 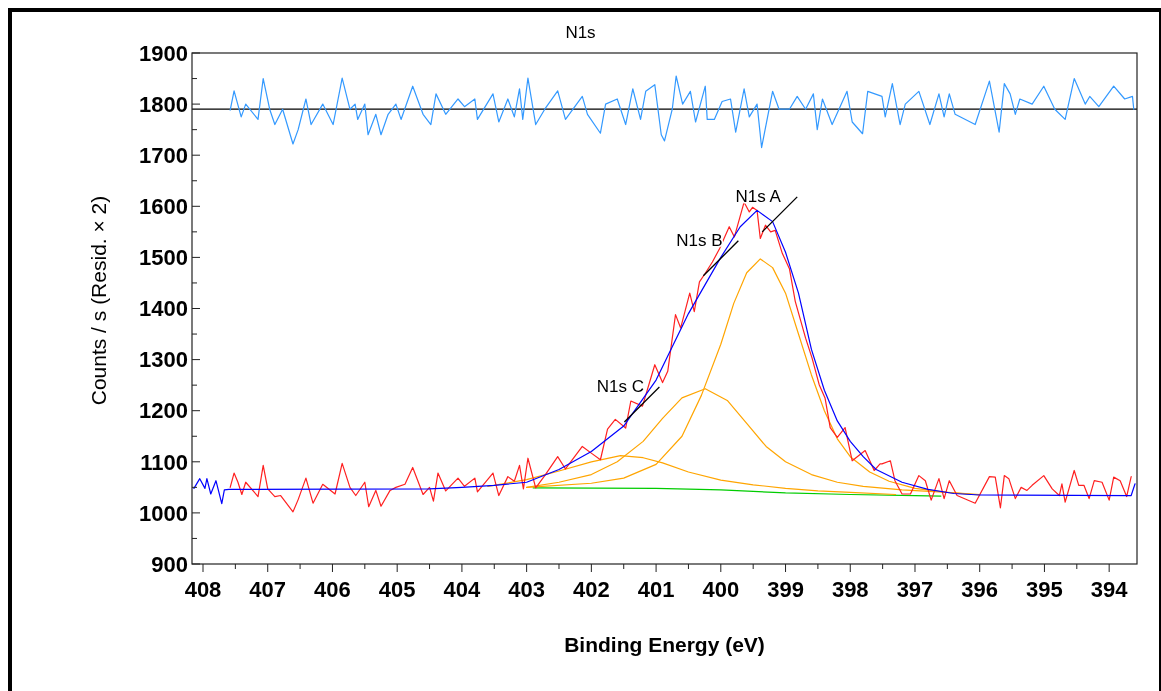 I want to click on x-axis-title: Binding Energy (eV), so click(x=664, y=644).